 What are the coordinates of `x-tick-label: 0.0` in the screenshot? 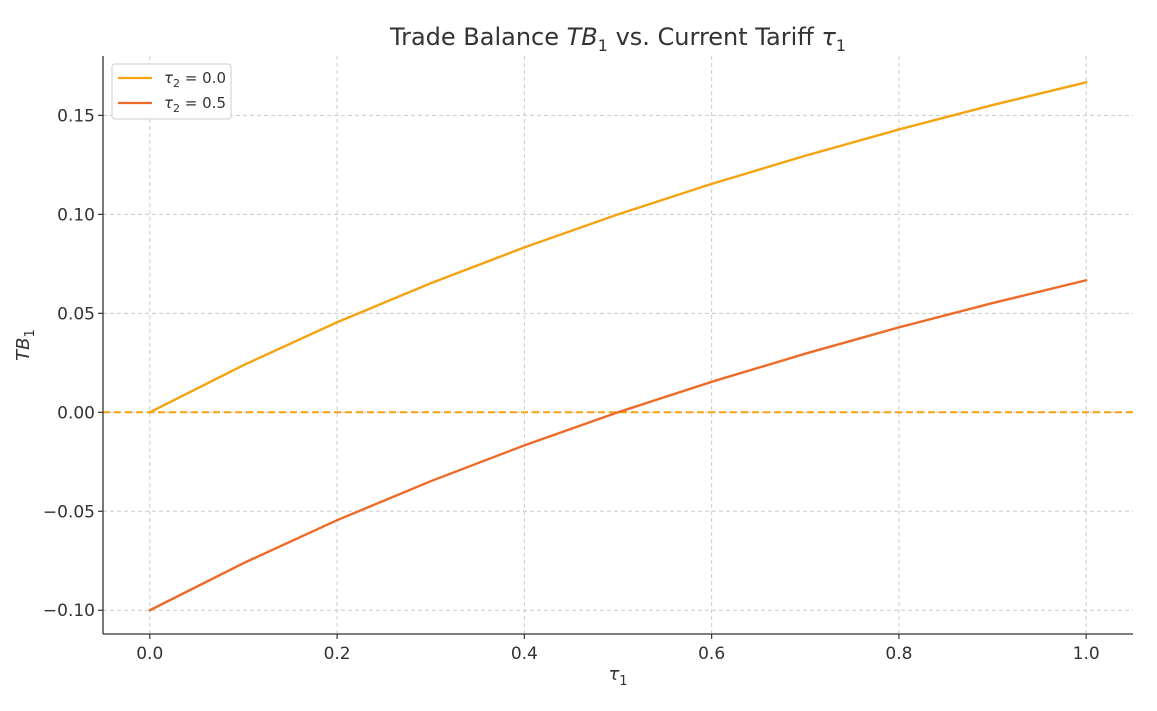 It's located at (149, 654).